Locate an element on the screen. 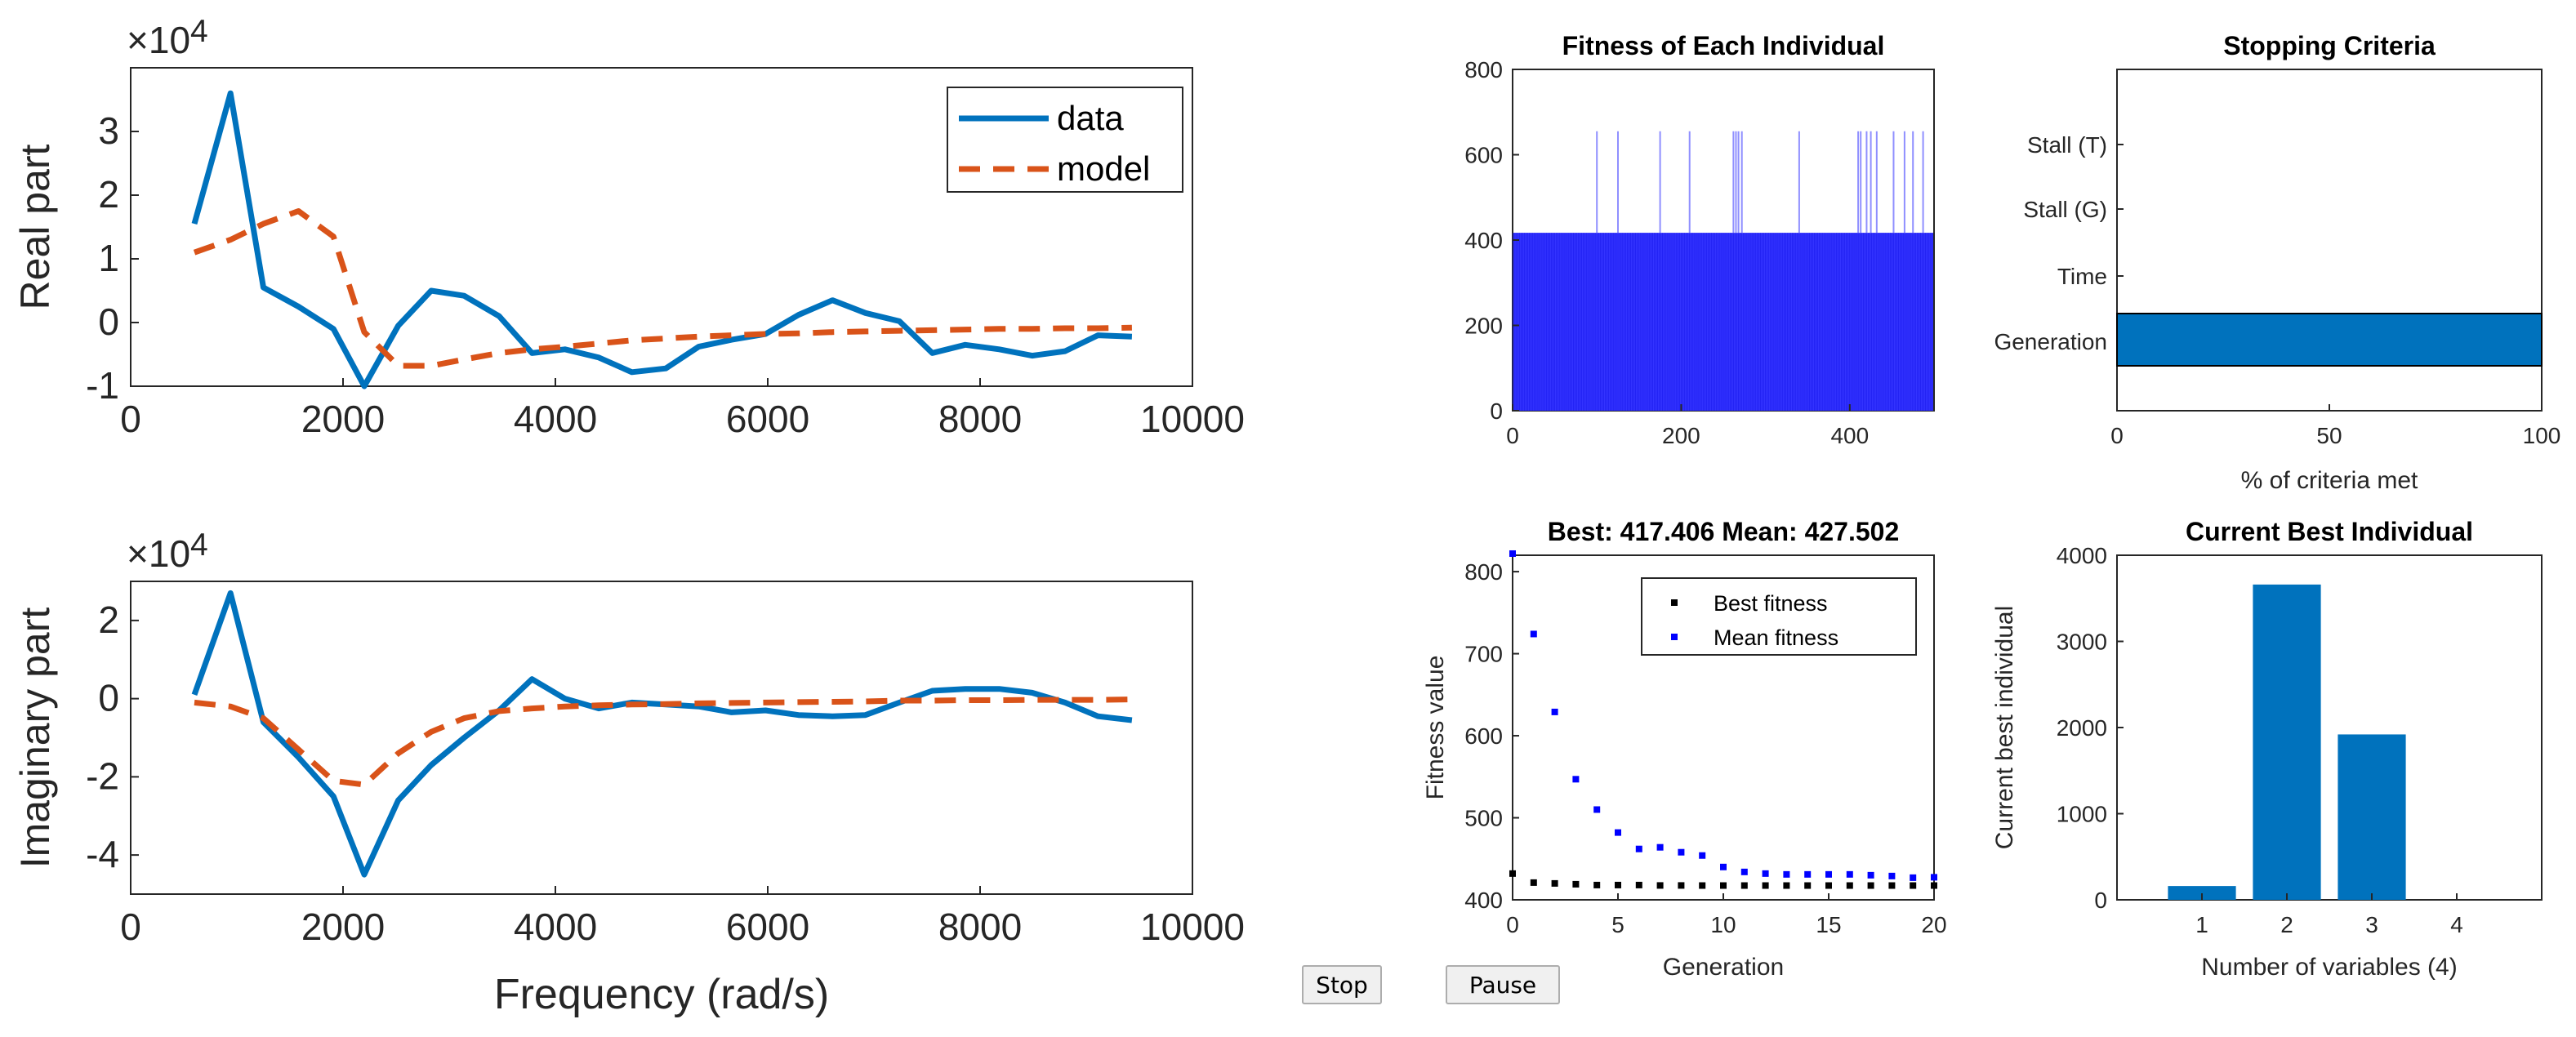  y-axis-label: Imaginary part is located at coordinates (35, 738).